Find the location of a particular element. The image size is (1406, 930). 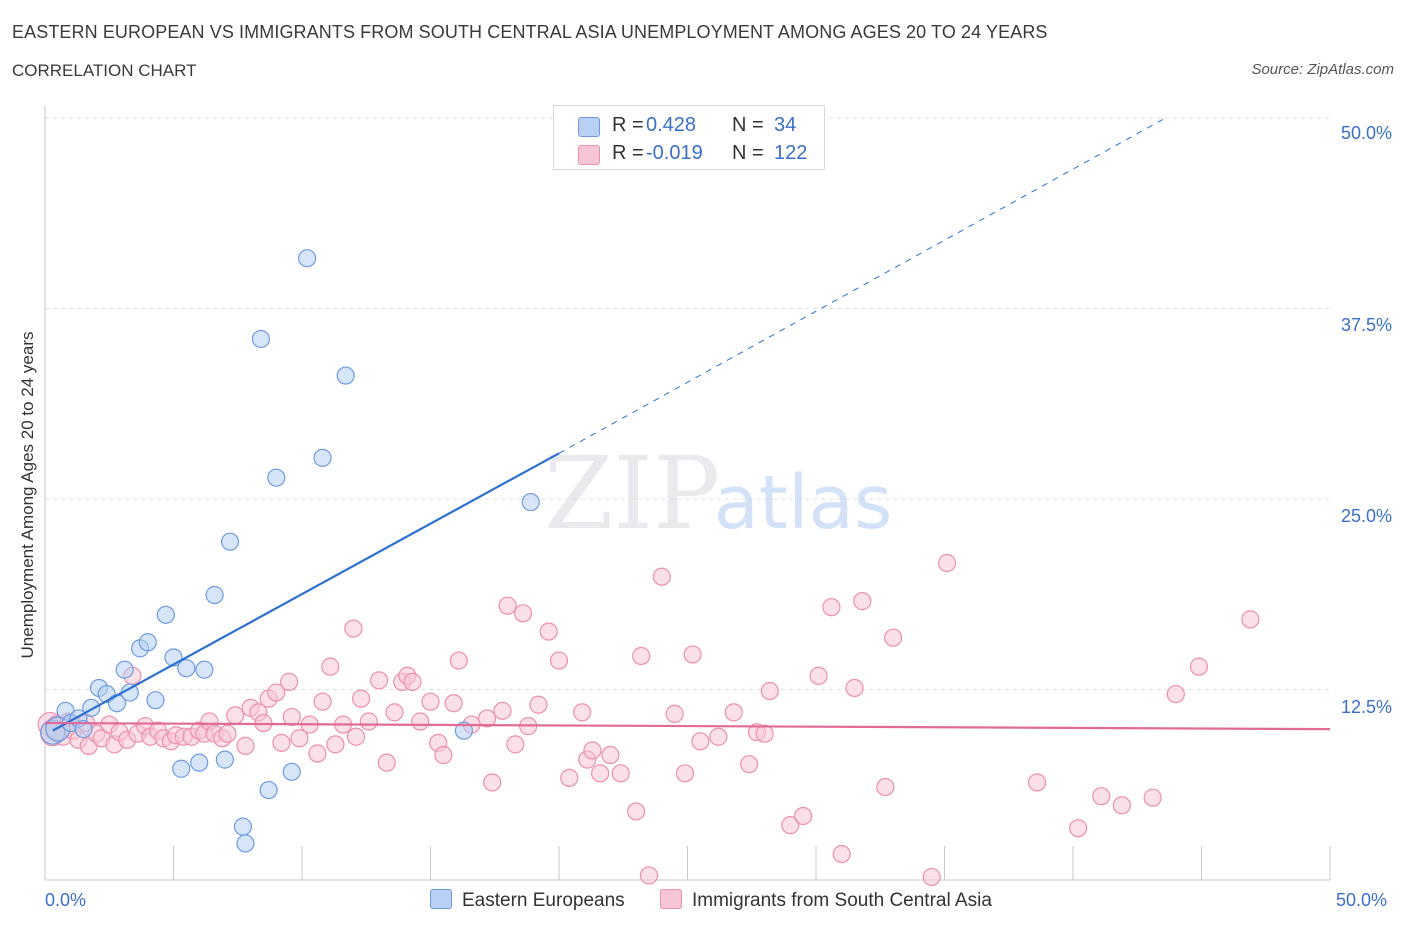

bottom-legend-eastern-europeans: Eastern Europeans is located at coordinates (527, 900).